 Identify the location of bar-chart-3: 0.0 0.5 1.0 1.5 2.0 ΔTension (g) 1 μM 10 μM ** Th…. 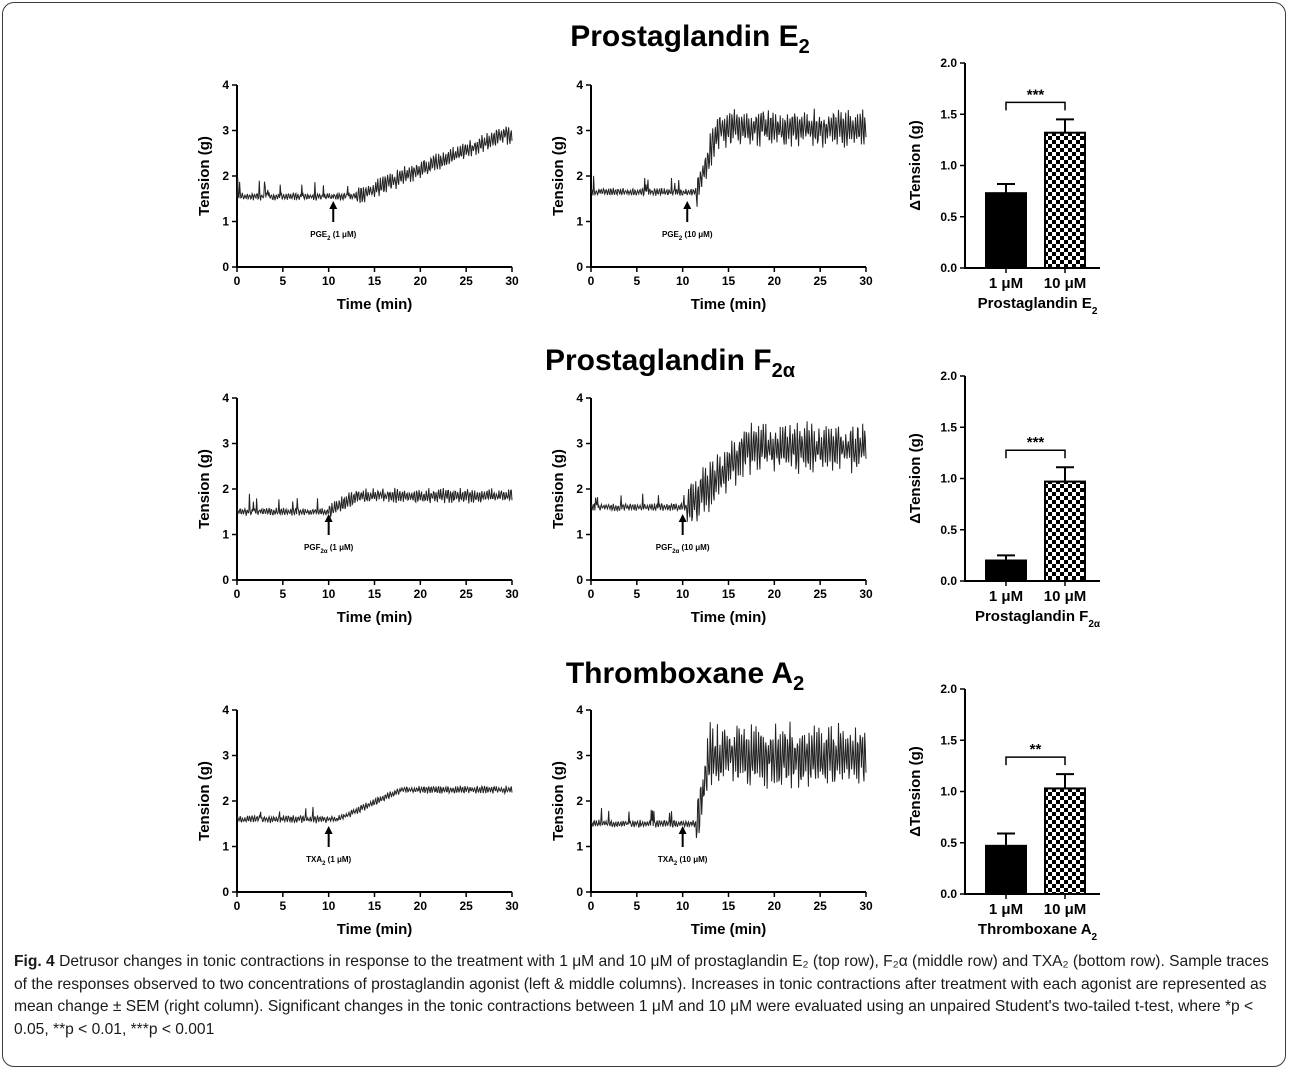
(1003, 812).